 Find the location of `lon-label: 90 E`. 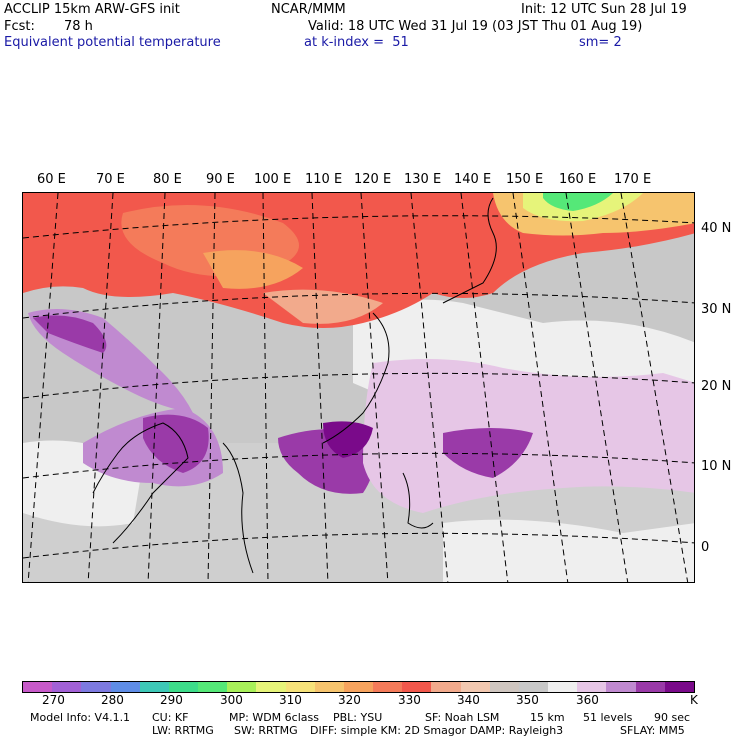

lon-label: 90 E is located at coordinates (220, 179).